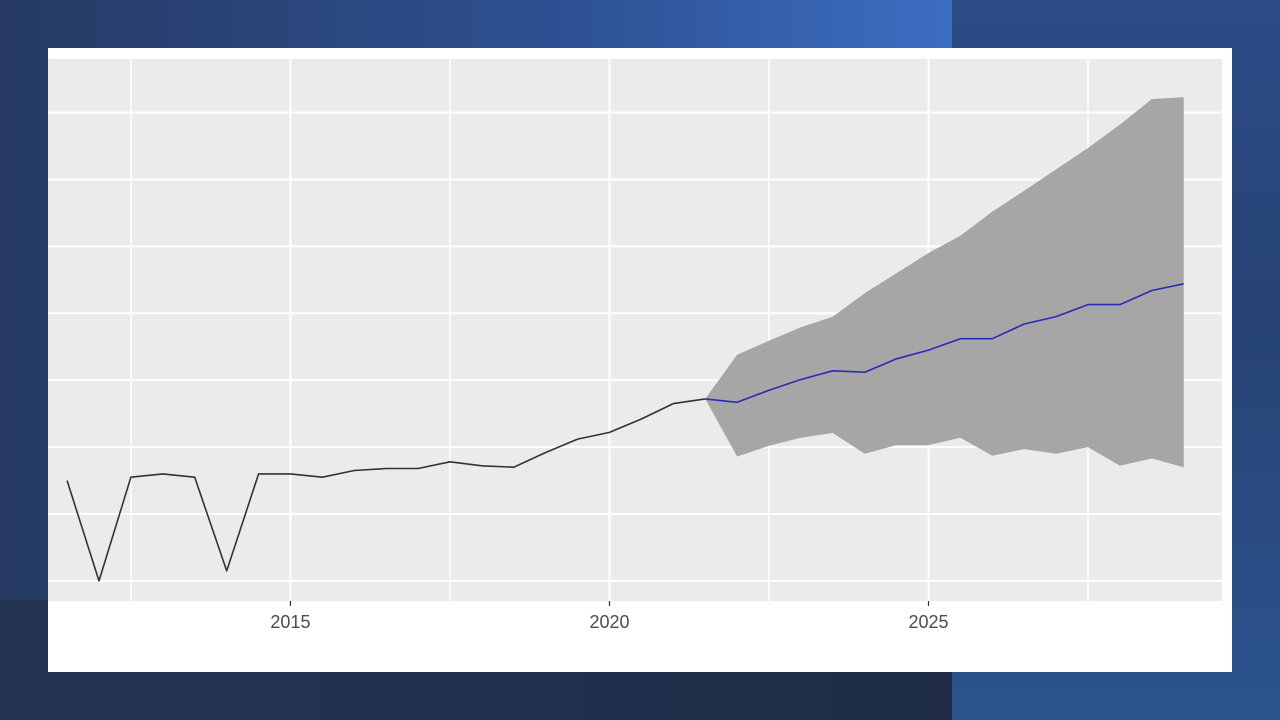 This screenshot has height=720, width=1280. What do you see at coordinates (944, 343) in the screenshot?
I see `series-line-forecast` at bounding box center [944, 343].